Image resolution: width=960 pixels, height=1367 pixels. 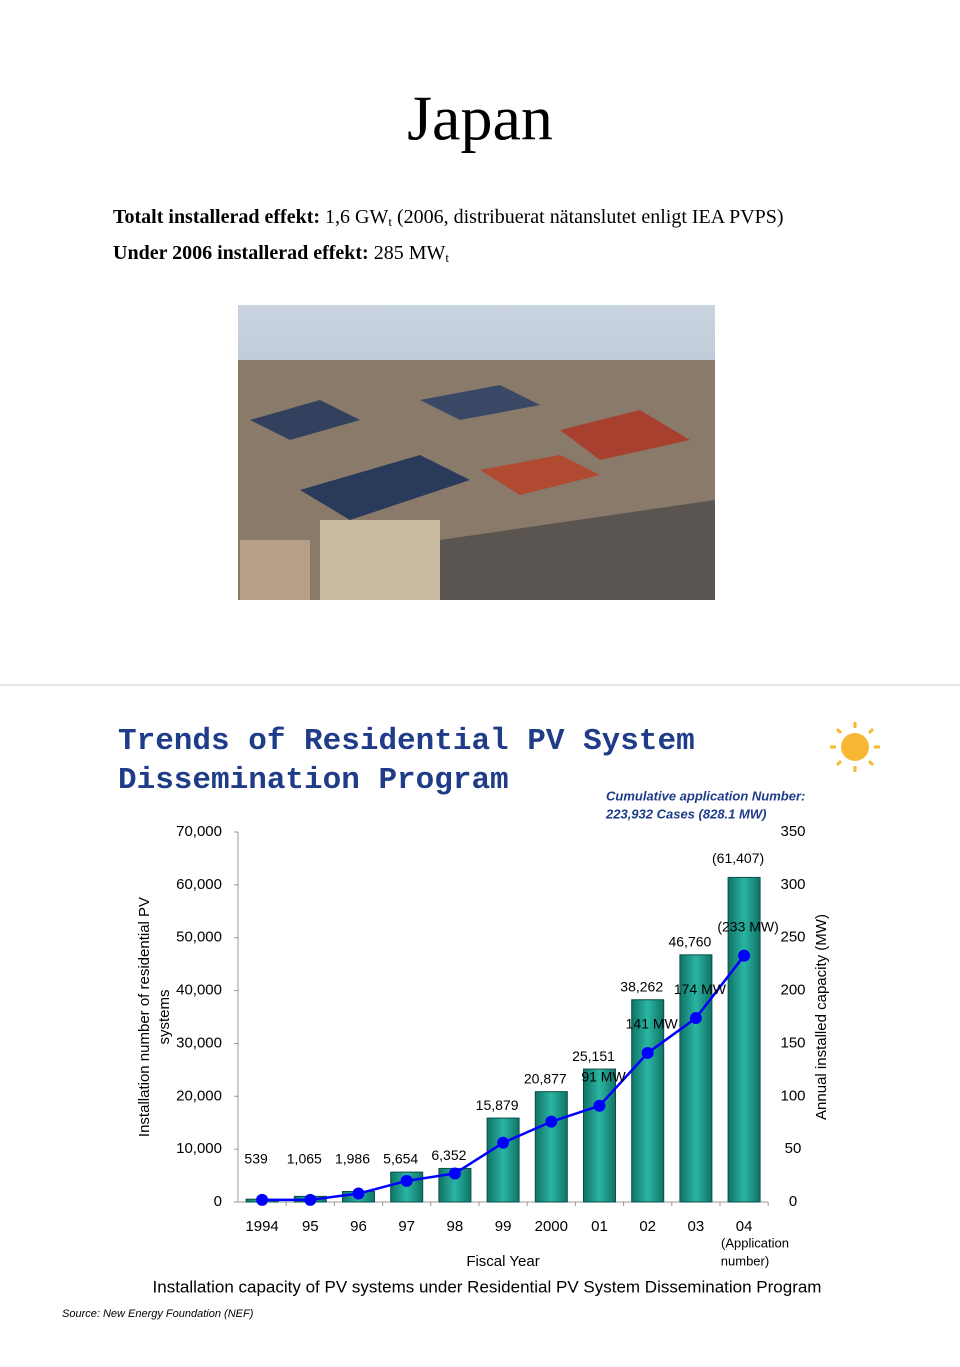 I want to click on x-tick-label: 1994, so click(x=261, y=1226).